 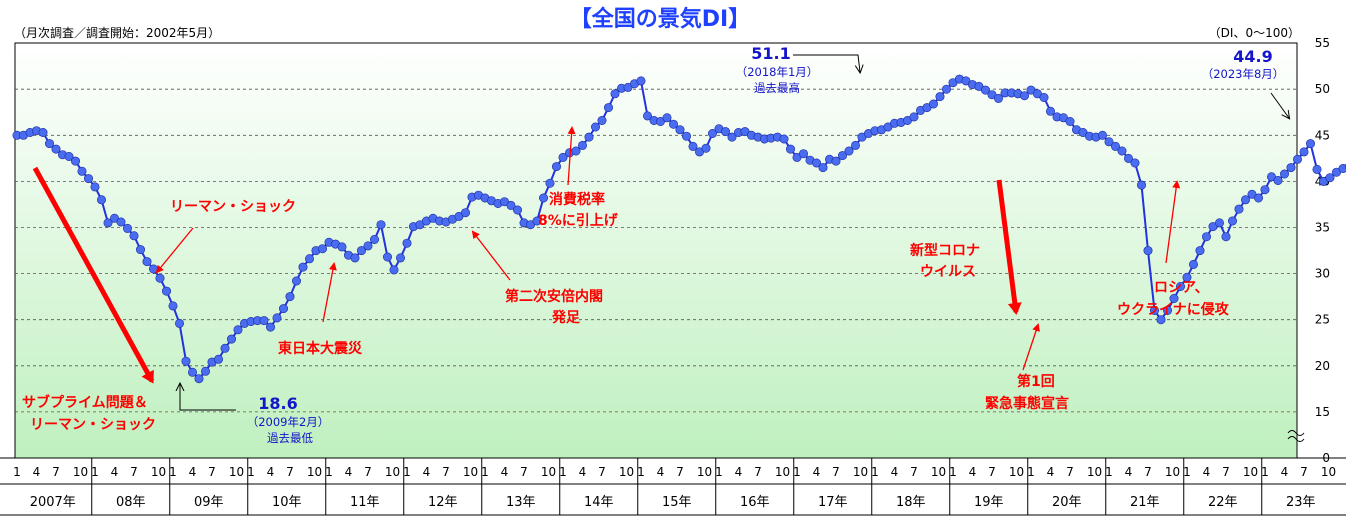 I want to click on year-label: 12年, so click(x=443, y=502).